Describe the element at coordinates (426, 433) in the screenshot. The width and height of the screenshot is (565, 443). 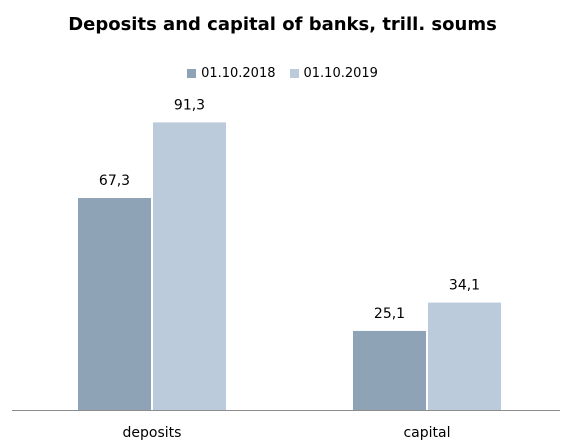
I see `category-label-capital: capital` at that location.